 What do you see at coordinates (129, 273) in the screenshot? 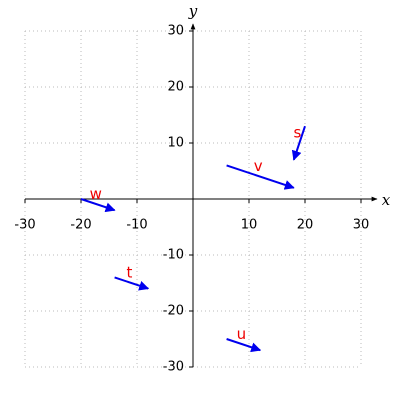
I see `vector-label: t` at bounding box center [129, 273].